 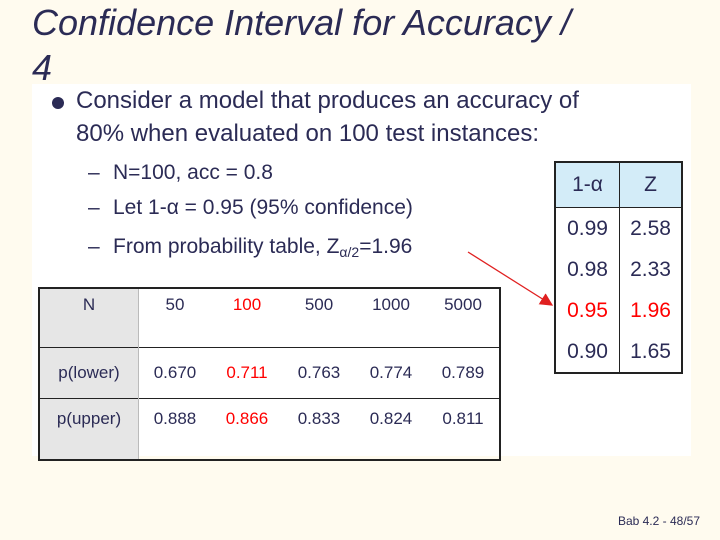 What do you see at coordinates (193, 172) in the screenshot?
I see `subpoint-1-text: N=100, acc = 0.8` at bounding box center [193, 172].